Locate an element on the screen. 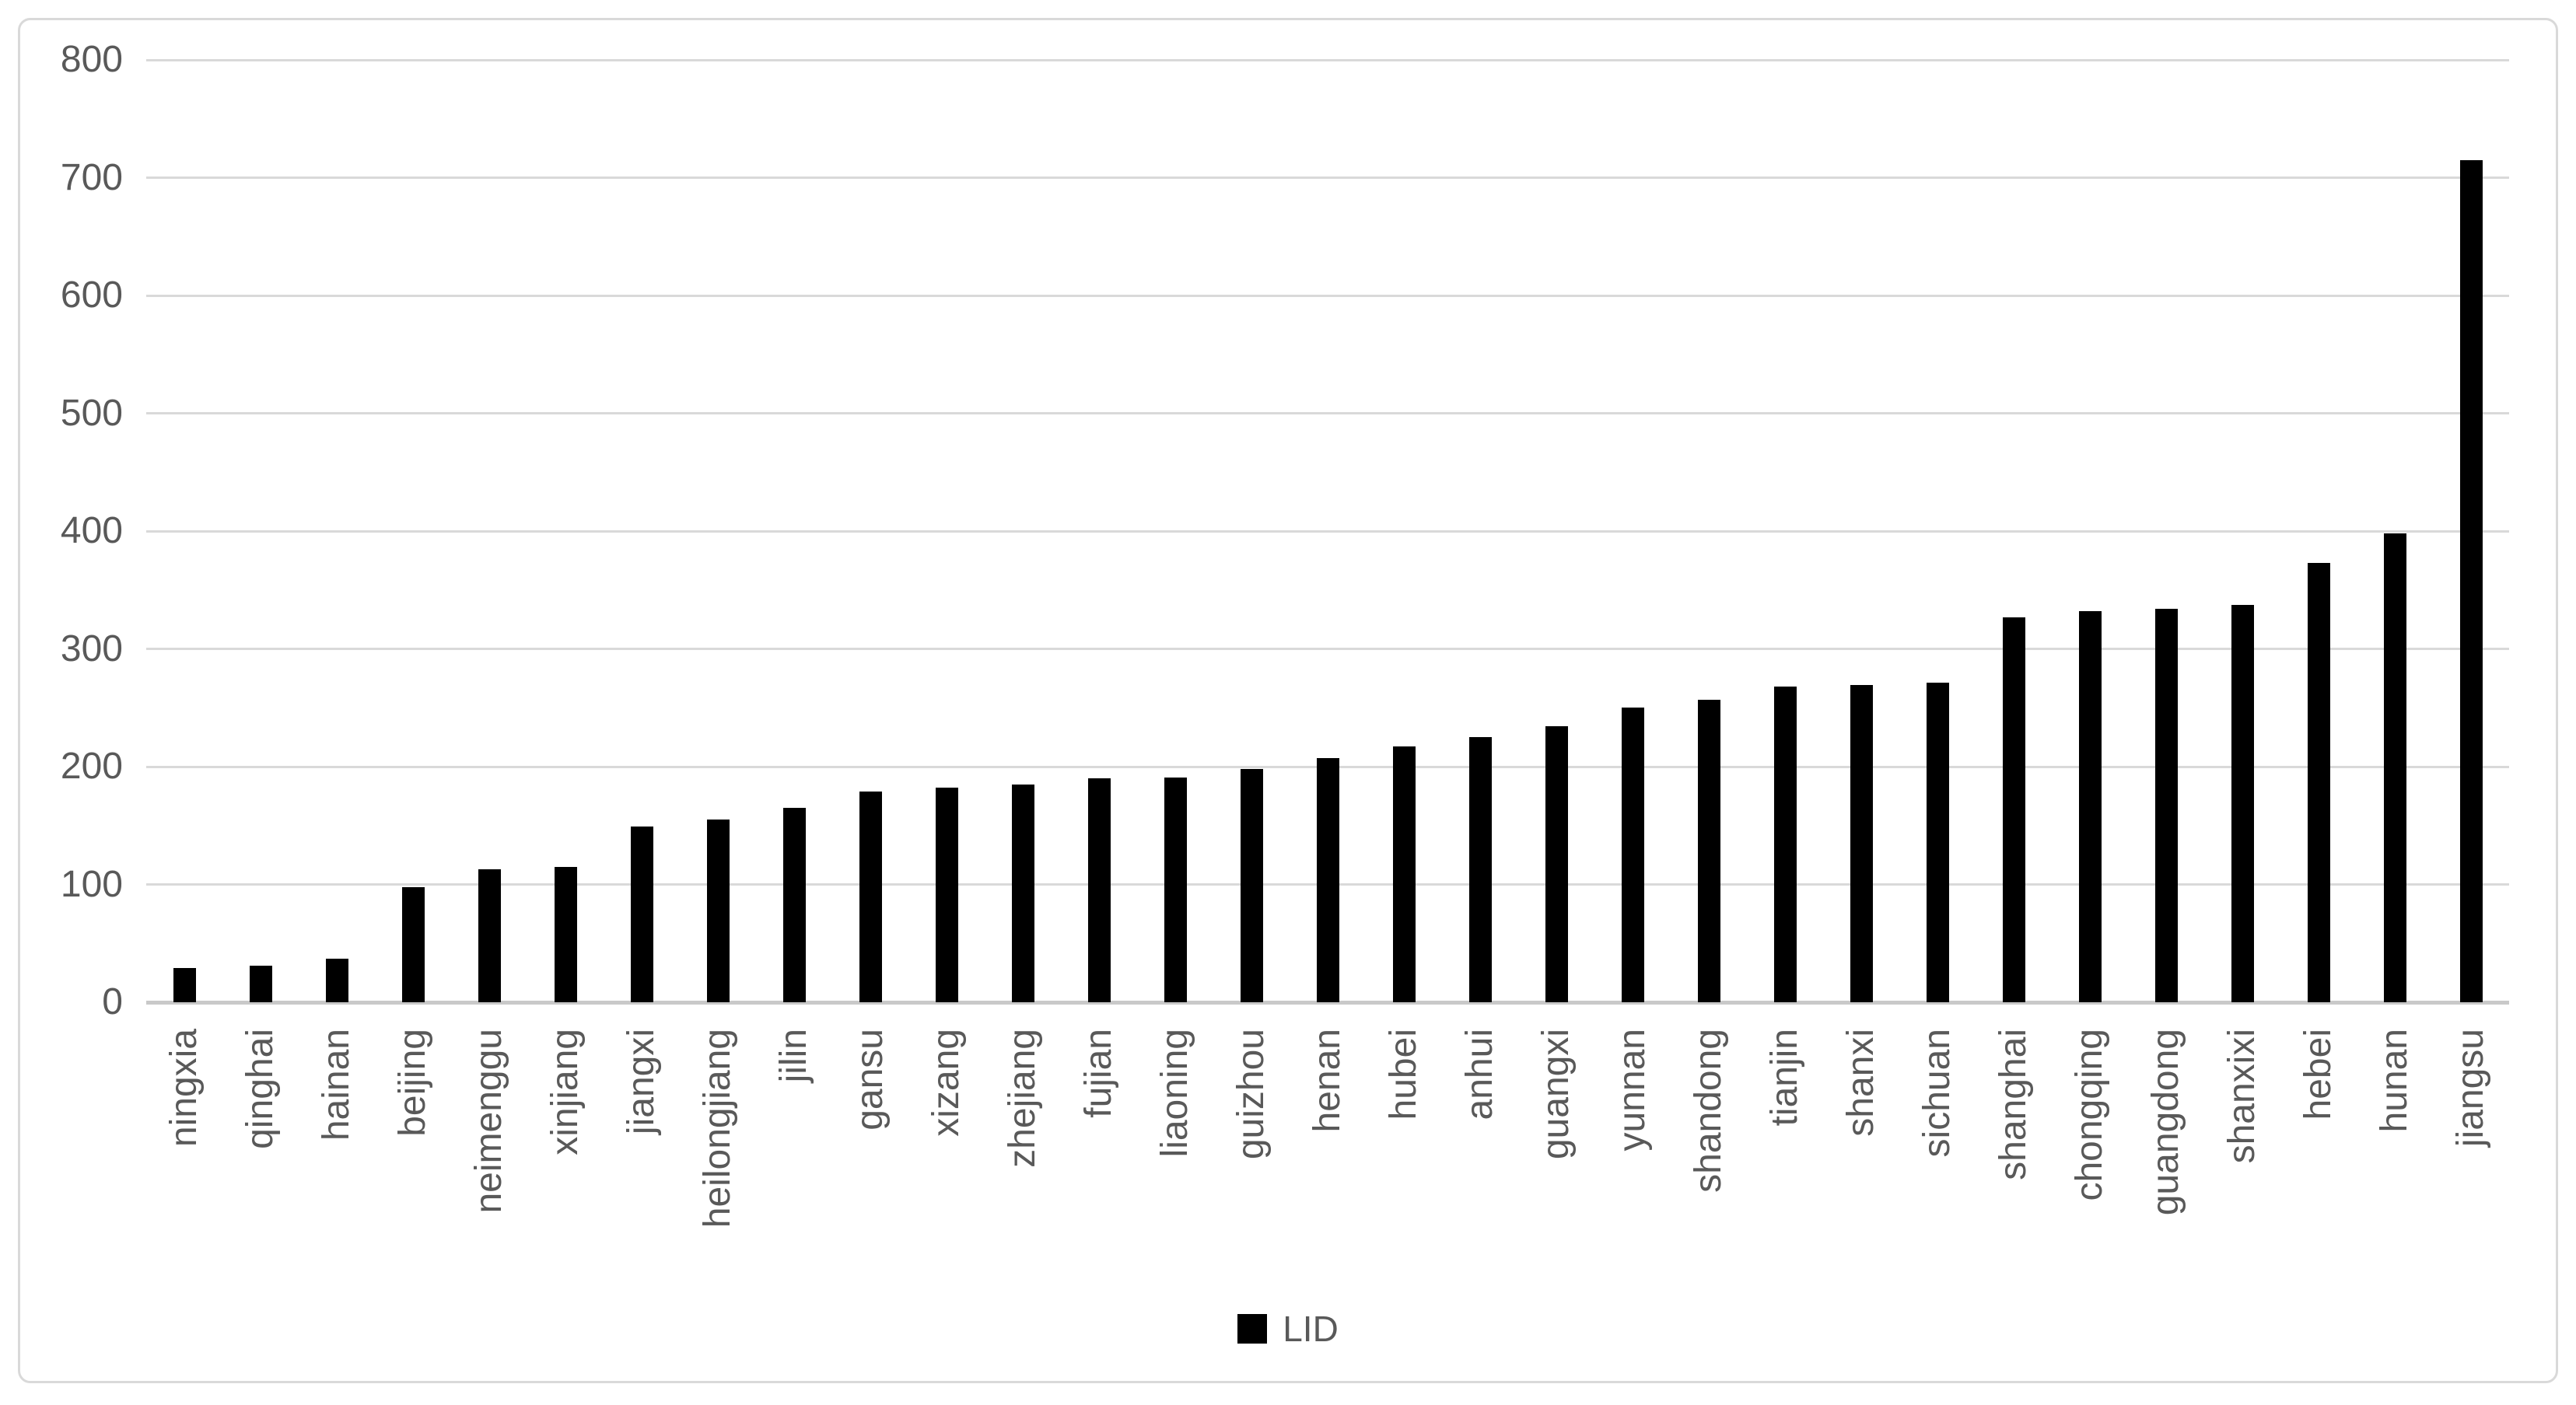 Image resolution: width=2576 pixels, height=1405 pixels. x-tick-label-shanxi: shanxi is located at coordinates (1861, 1083).